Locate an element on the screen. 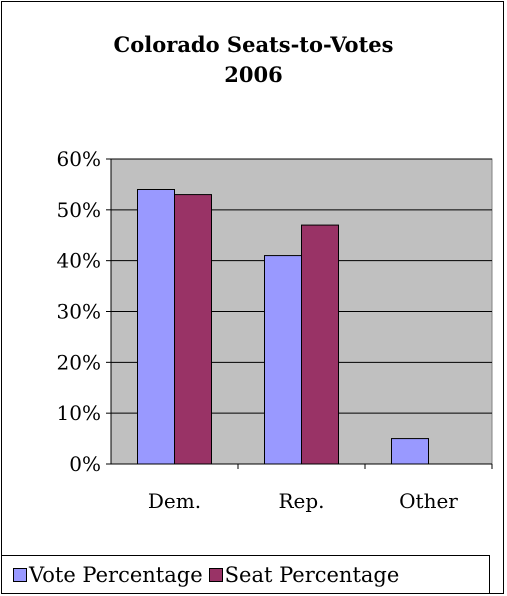 The image size is (507, 596). legend-swatch-seat is located at coordinates (215, 575).